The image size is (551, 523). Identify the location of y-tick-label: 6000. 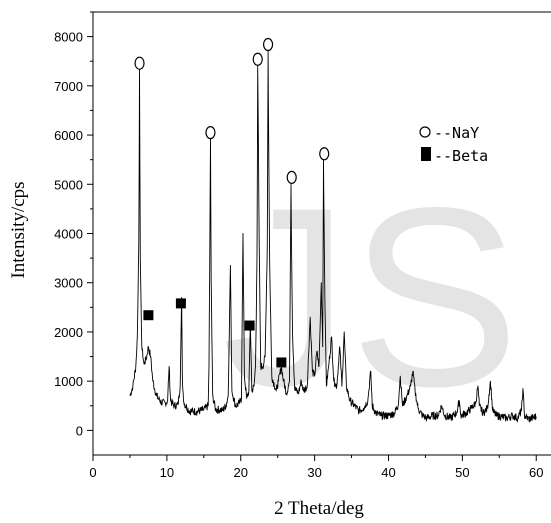
(68, 135).